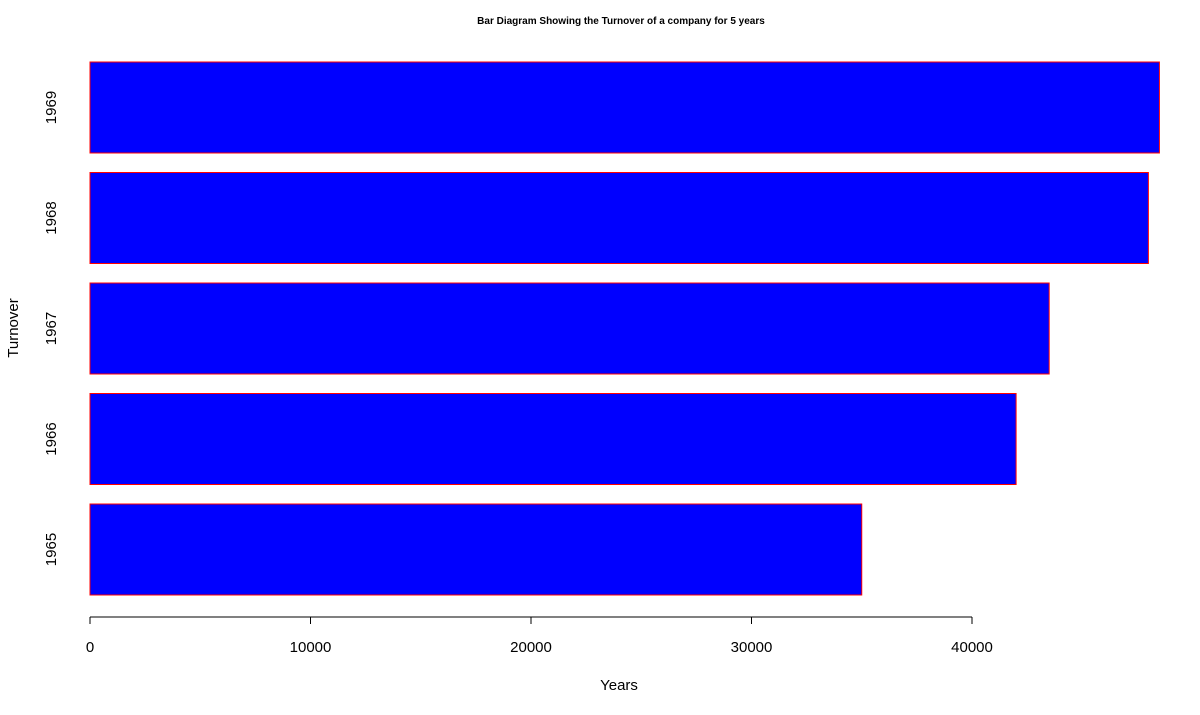  What do you see at coordinates (51, 549) in the screenshot?
I see `y-tick-label-1965: 1965` at bounding box center [51, 549].